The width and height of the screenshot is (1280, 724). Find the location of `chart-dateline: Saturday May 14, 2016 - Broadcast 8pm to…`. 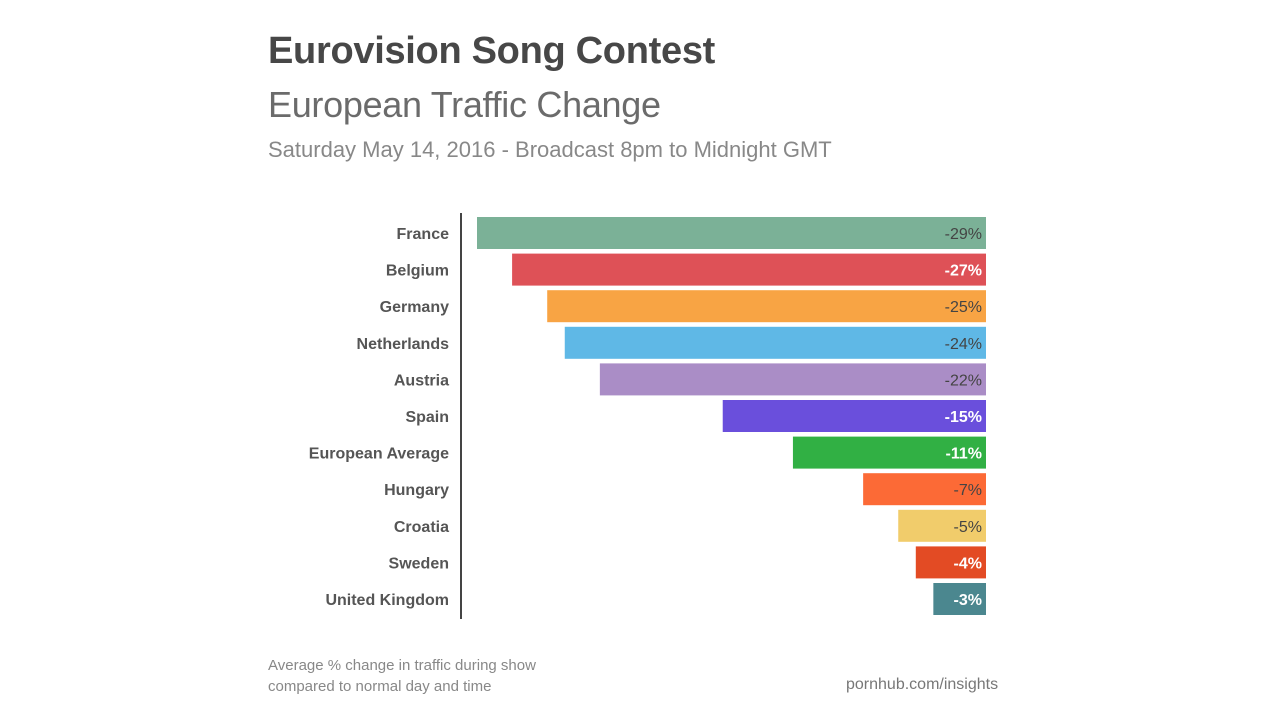

chart-dateline: Saturday May 14, 2016 - Broadcast 8pm to… is located at coordinates (550, 149).